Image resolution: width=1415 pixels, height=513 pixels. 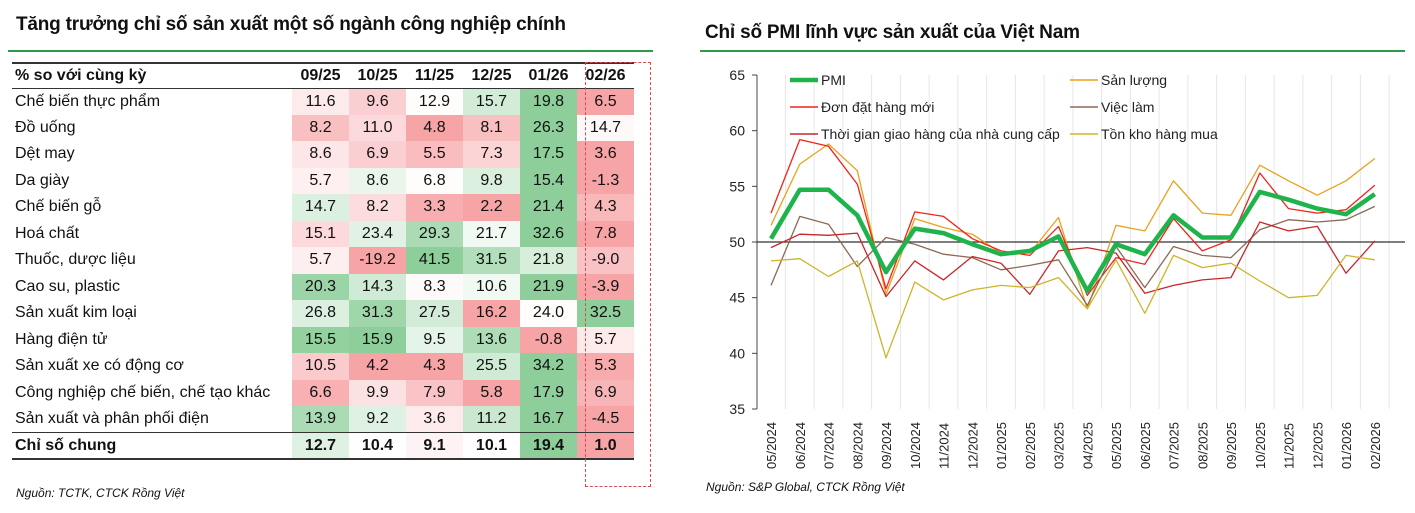 I want to click on table-row: Cao su, plastic 20.3 14.3 8.3 10.6 21.9 -3.9, so click(x=323, y=287).